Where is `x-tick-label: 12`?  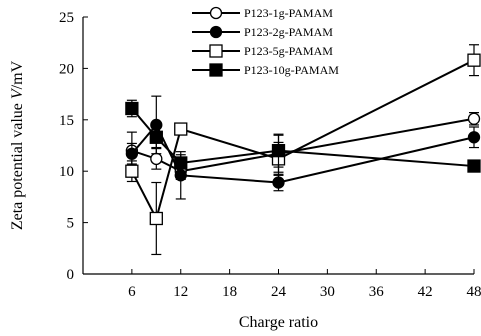 x-tick-label: 12 is located at coordinates (180, 292).